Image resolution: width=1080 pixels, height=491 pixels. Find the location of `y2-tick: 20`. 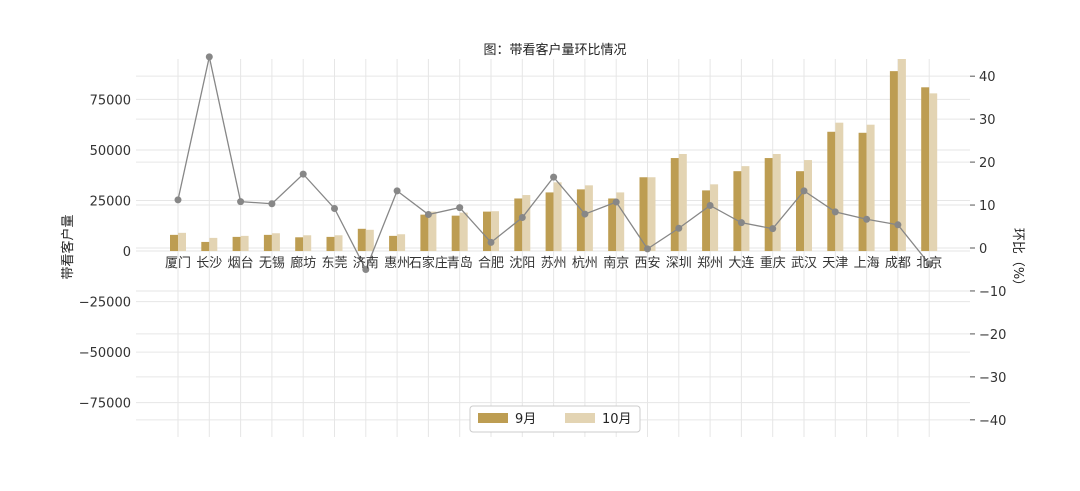

y2-tick: 20 is located at coordinates (987, 163).